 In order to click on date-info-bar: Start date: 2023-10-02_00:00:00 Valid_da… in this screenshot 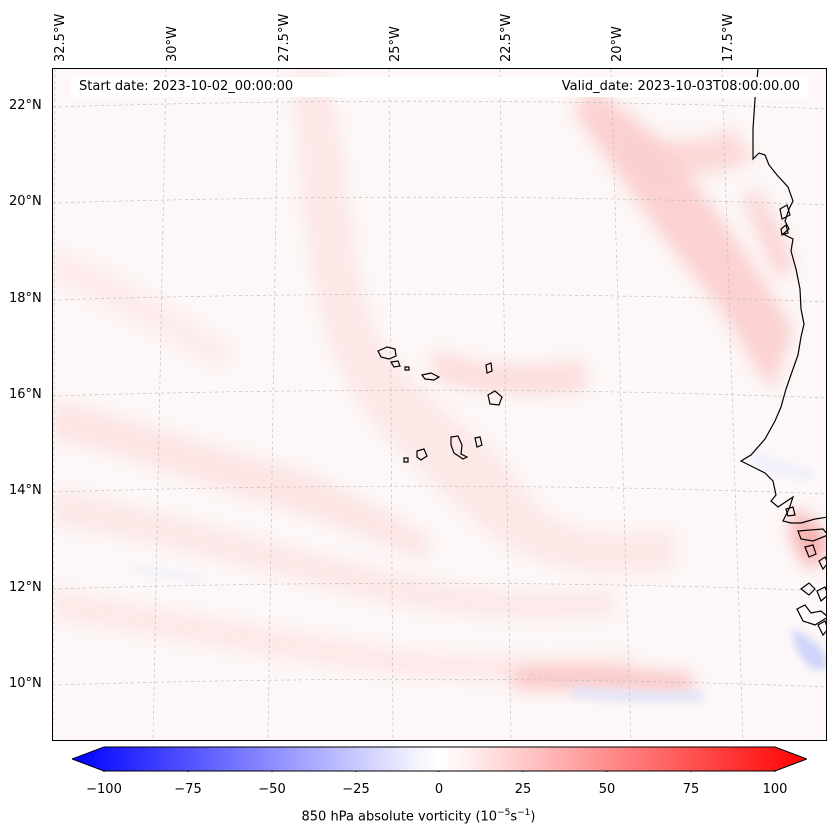, I will do `click(439, 87)`.